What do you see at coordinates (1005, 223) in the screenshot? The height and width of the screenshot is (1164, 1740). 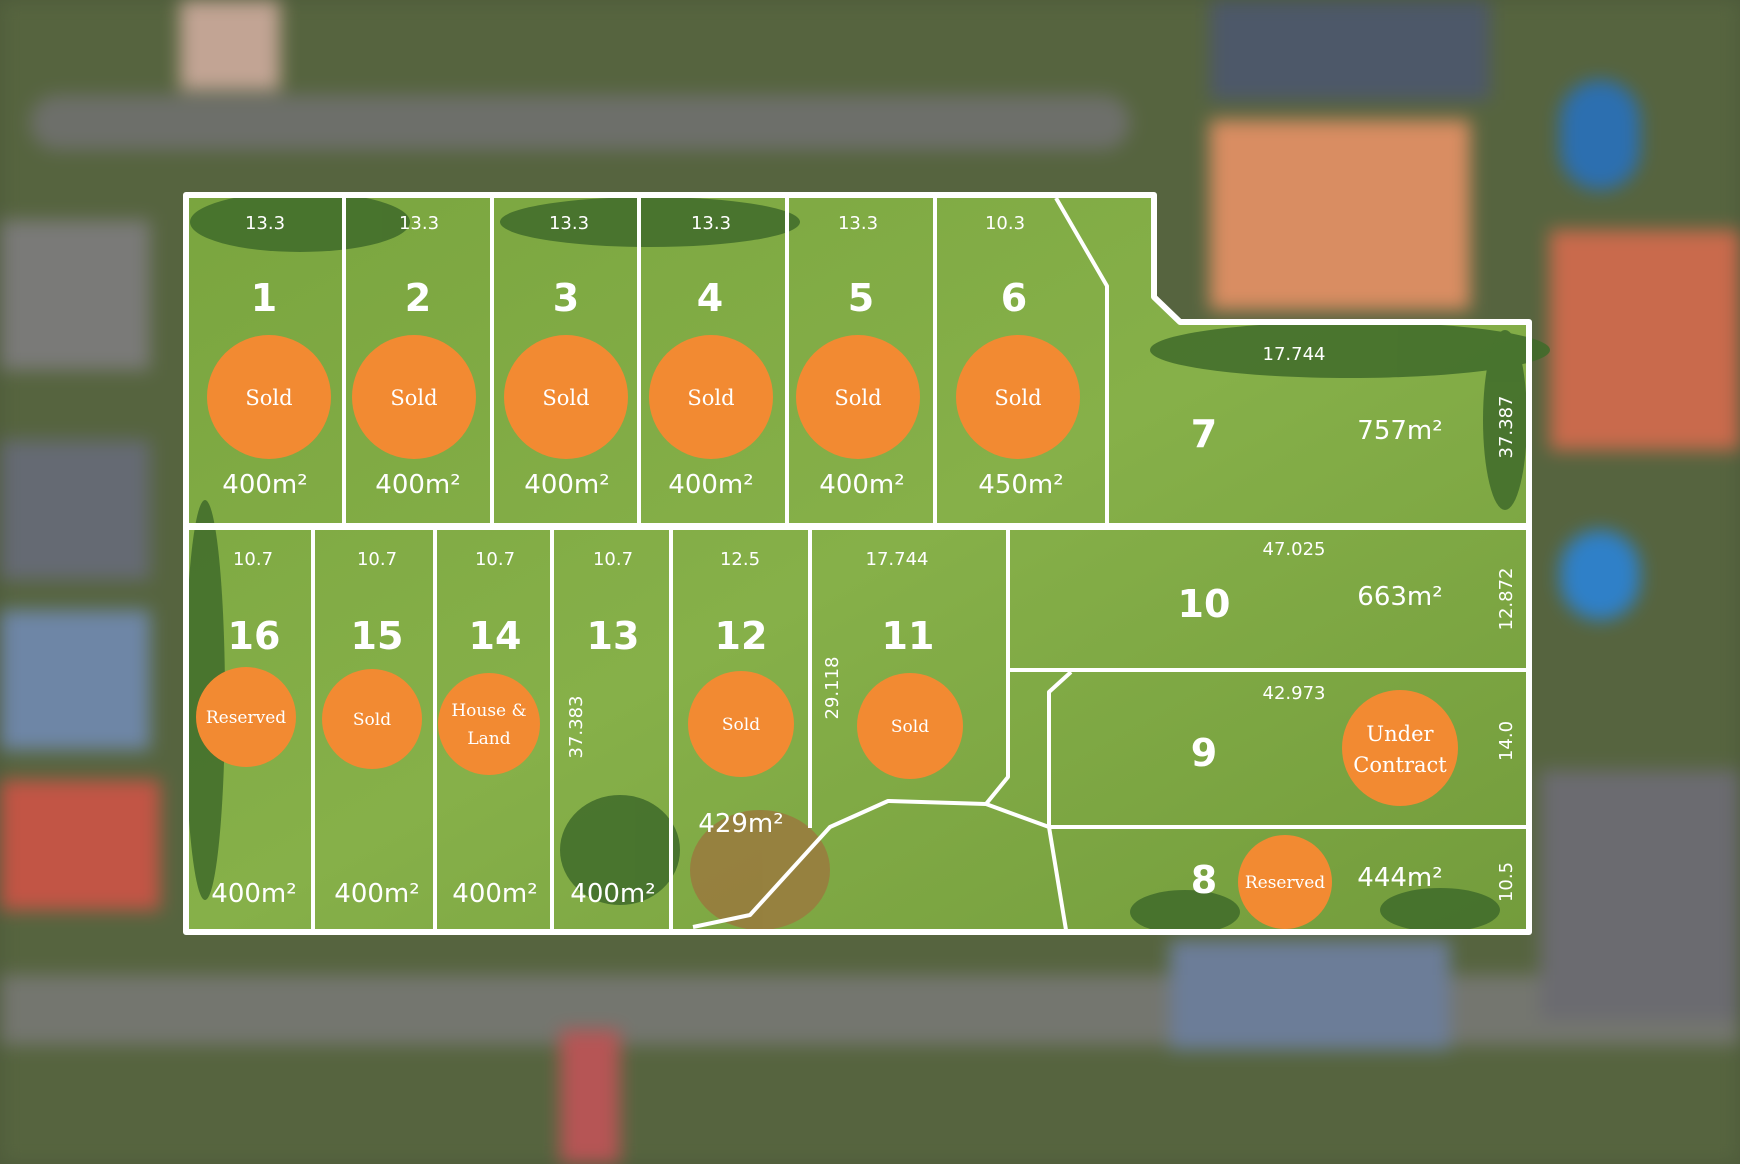 I see `lot-6-frontage: 10.3` at bounding box center [1005, 223].